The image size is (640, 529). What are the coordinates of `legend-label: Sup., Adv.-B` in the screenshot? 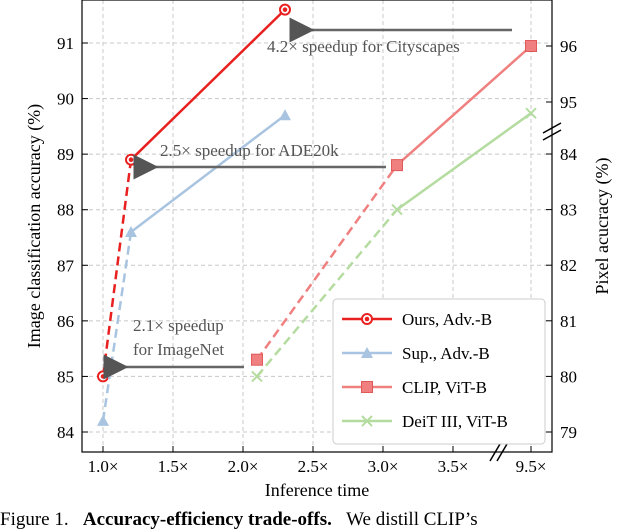 It's located at (446, 353).